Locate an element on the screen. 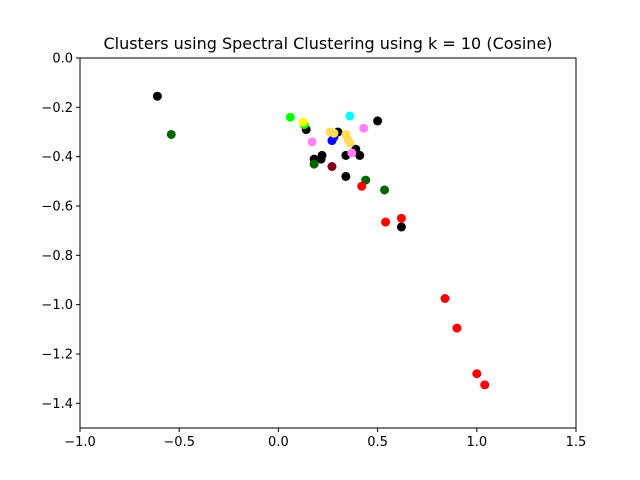  y-tick-label: −1.4 is located at coordinates (57, 404).